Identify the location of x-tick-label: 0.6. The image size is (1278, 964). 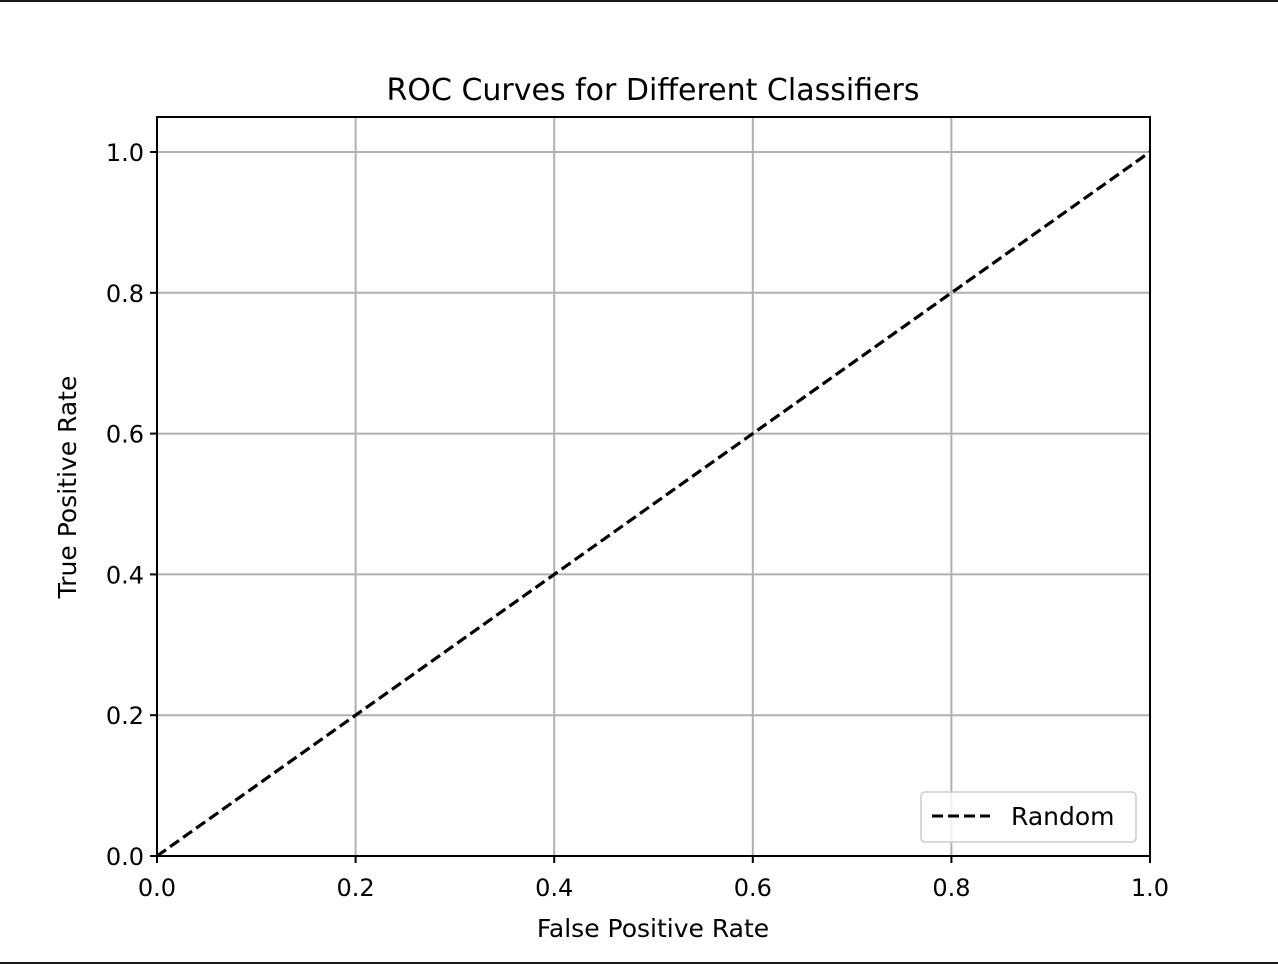
(753, 888).